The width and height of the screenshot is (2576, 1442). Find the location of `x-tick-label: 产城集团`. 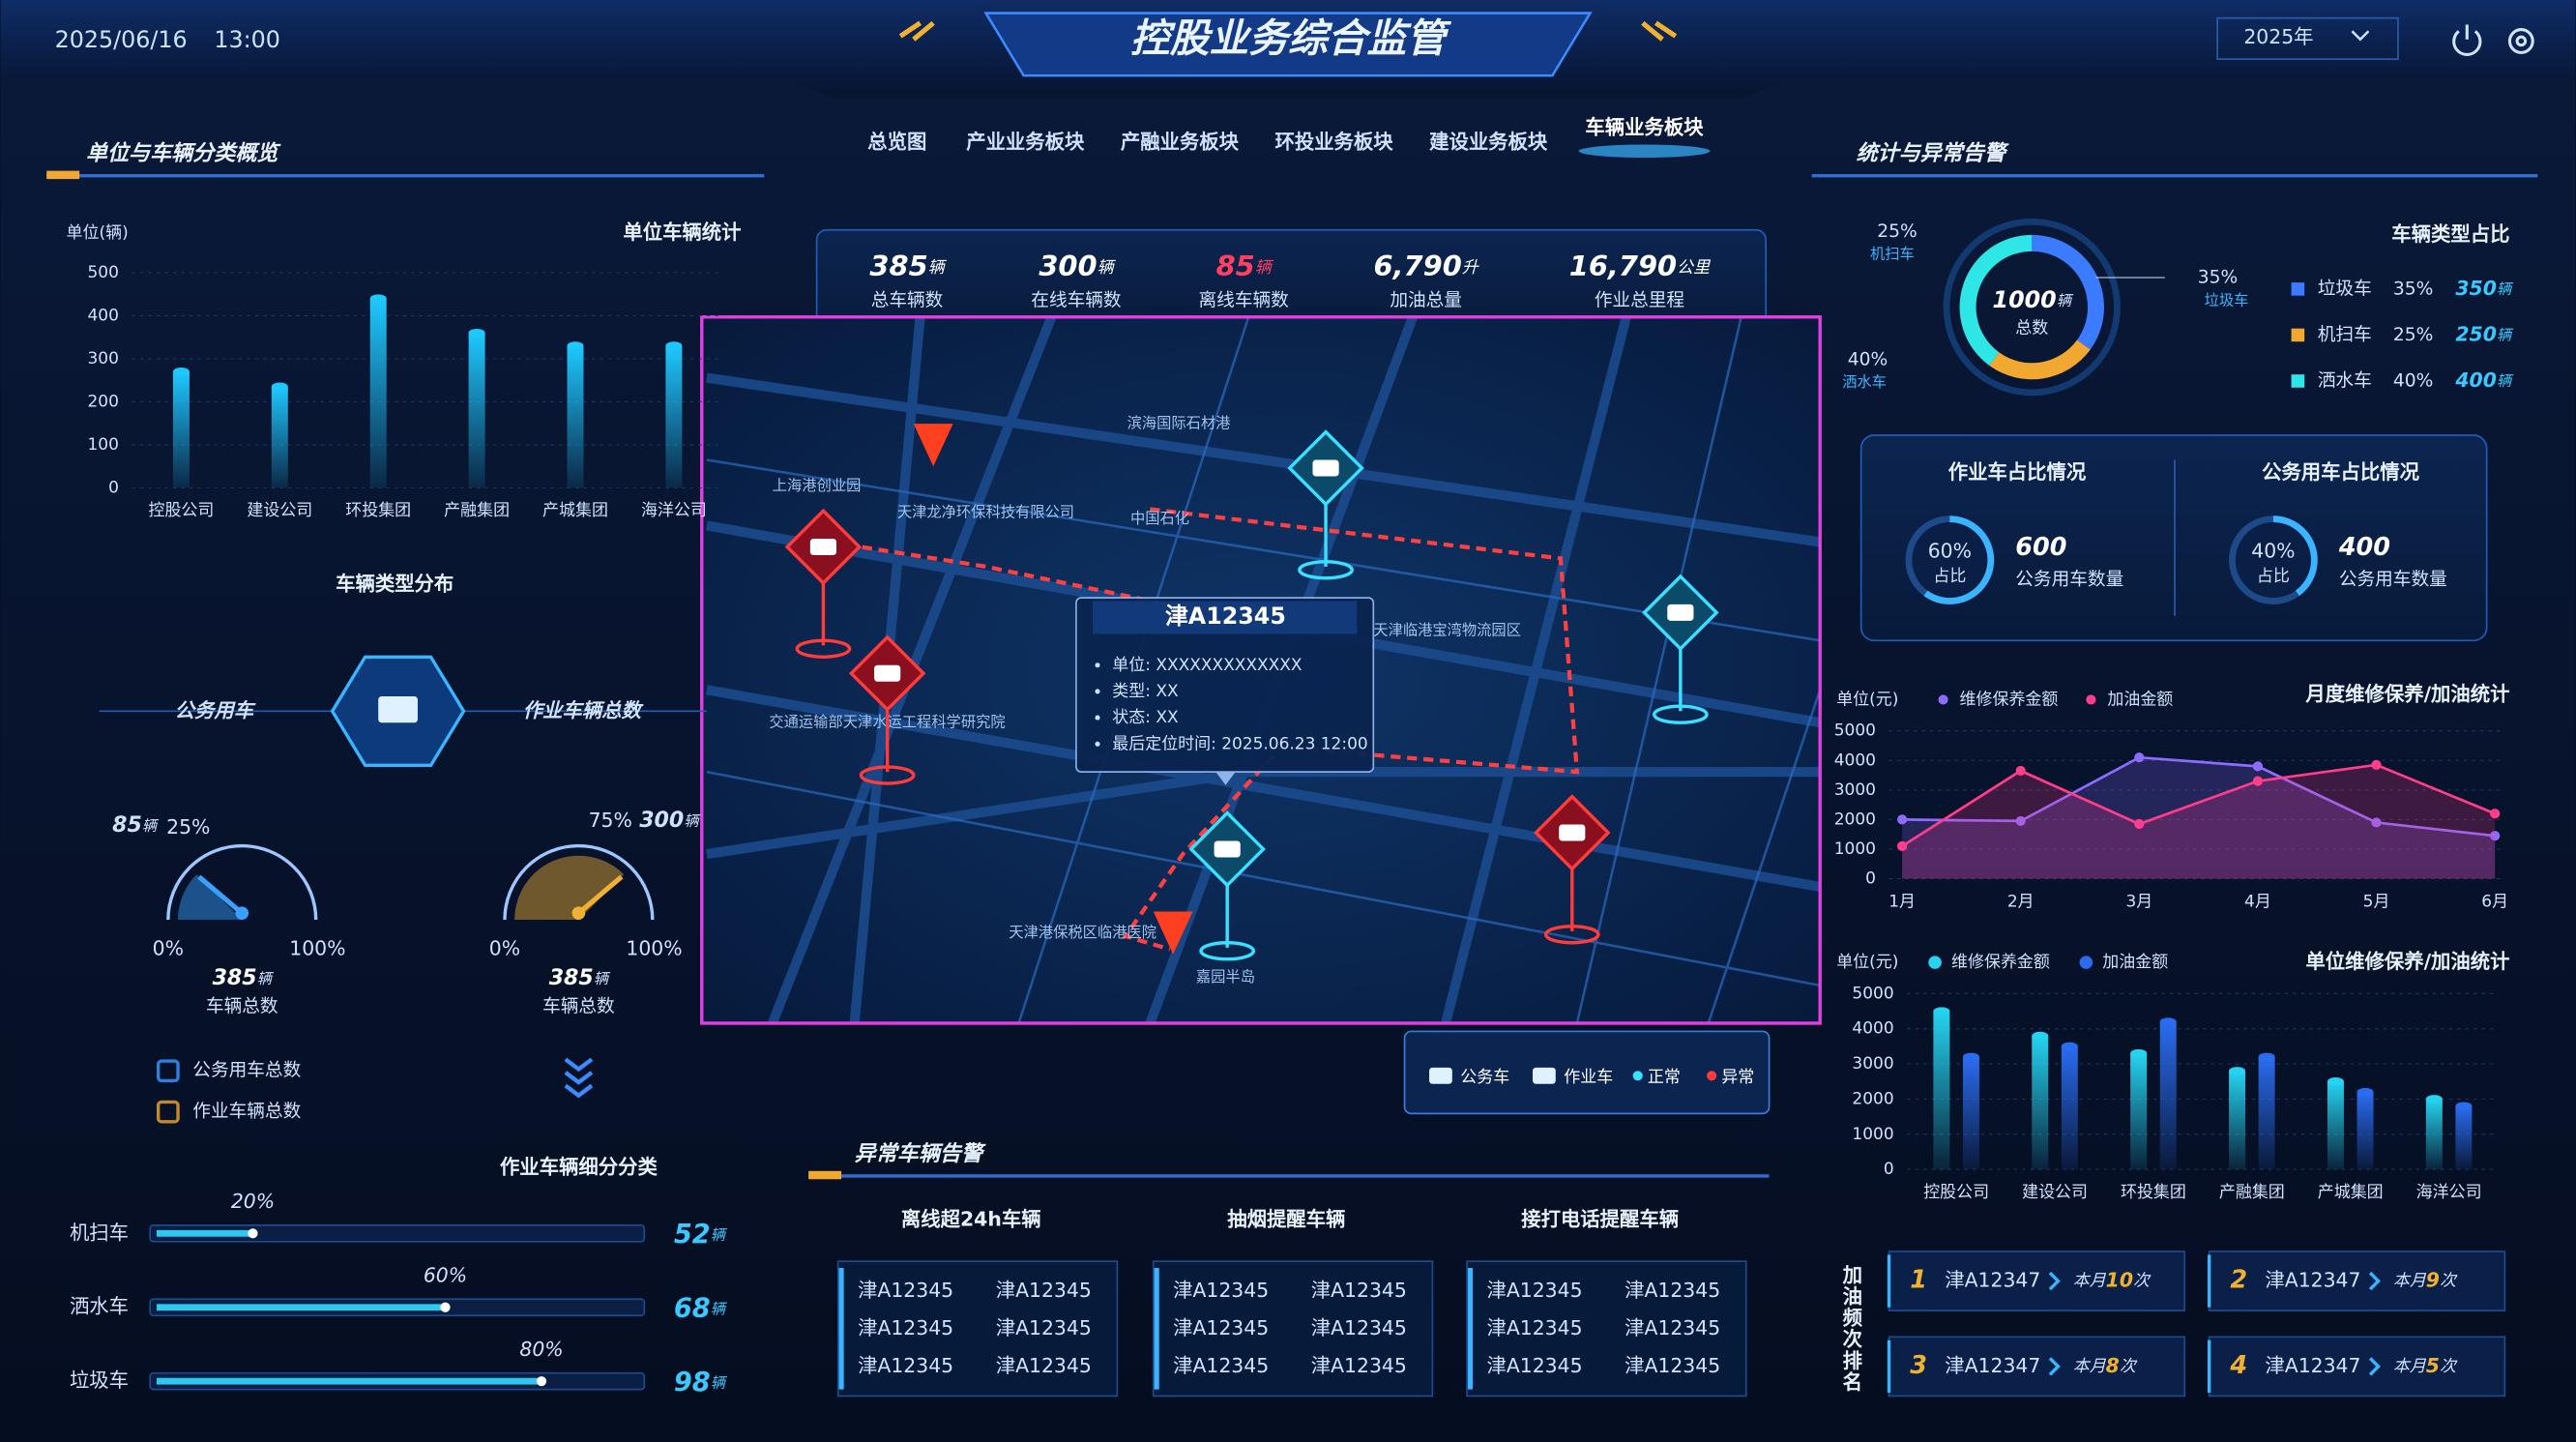

x-tick-label: 产城集团 is located at coordinates (2351, 1192).